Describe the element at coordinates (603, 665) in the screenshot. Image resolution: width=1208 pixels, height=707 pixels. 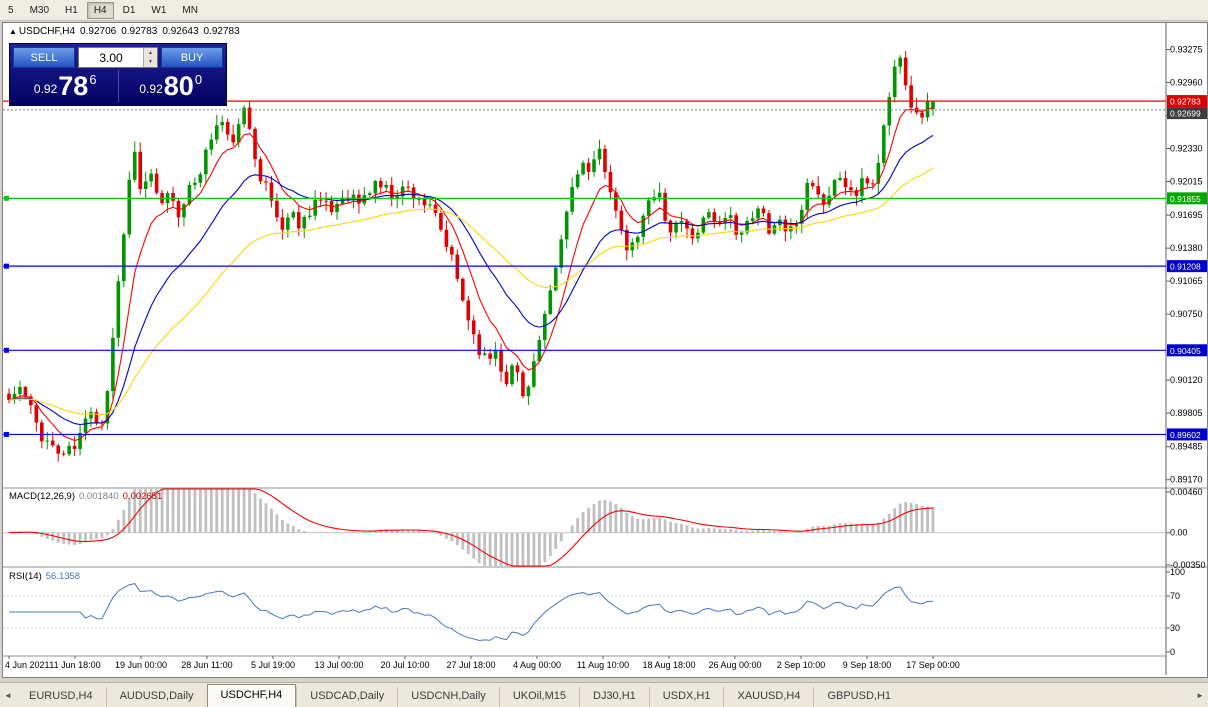
I see `time-axis-label: 11 Aug 10:00` at that location.